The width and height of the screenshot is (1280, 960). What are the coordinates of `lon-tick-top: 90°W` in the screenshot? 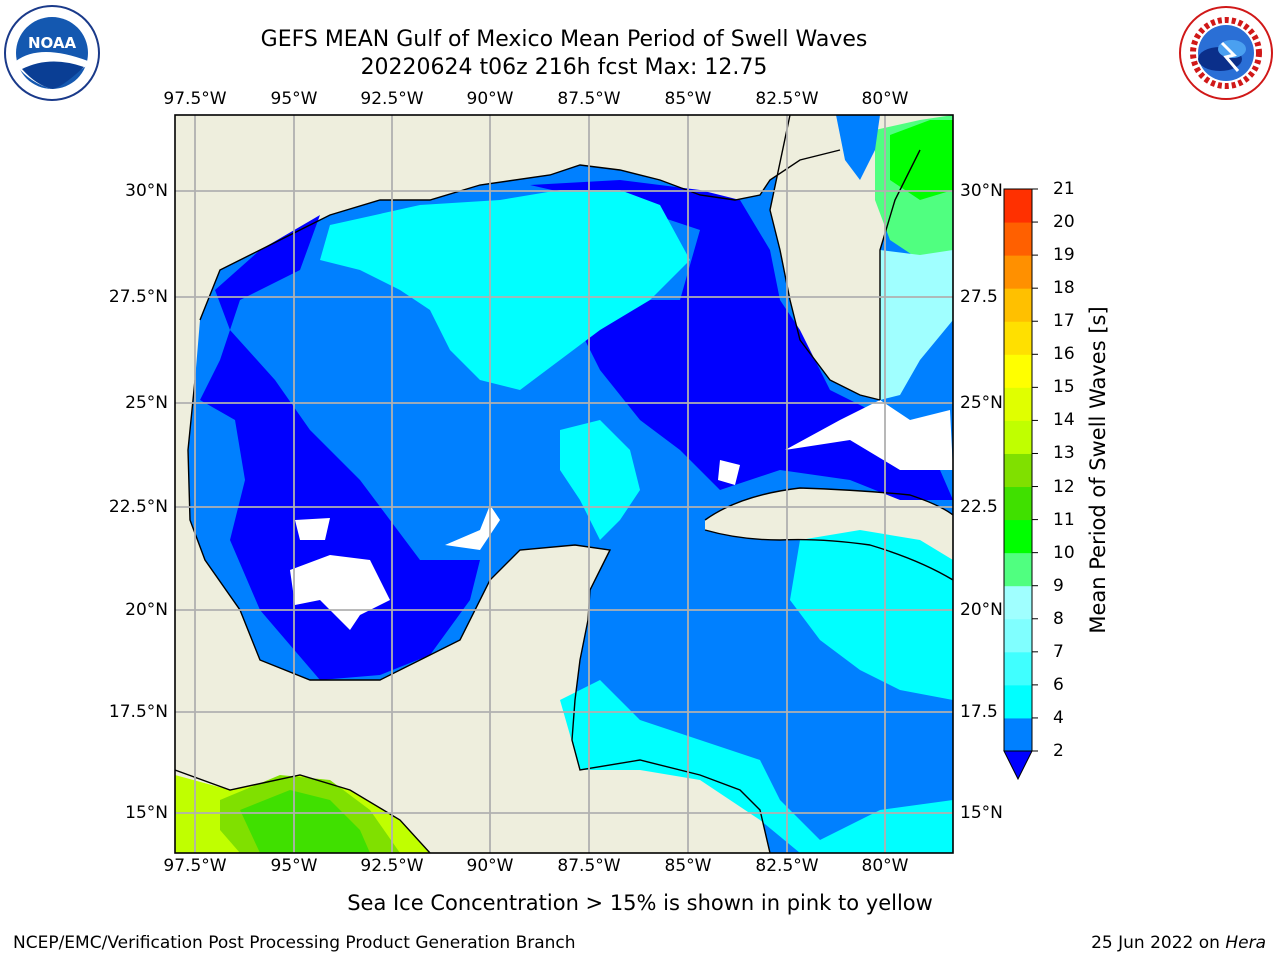 It's located at (490, 99).